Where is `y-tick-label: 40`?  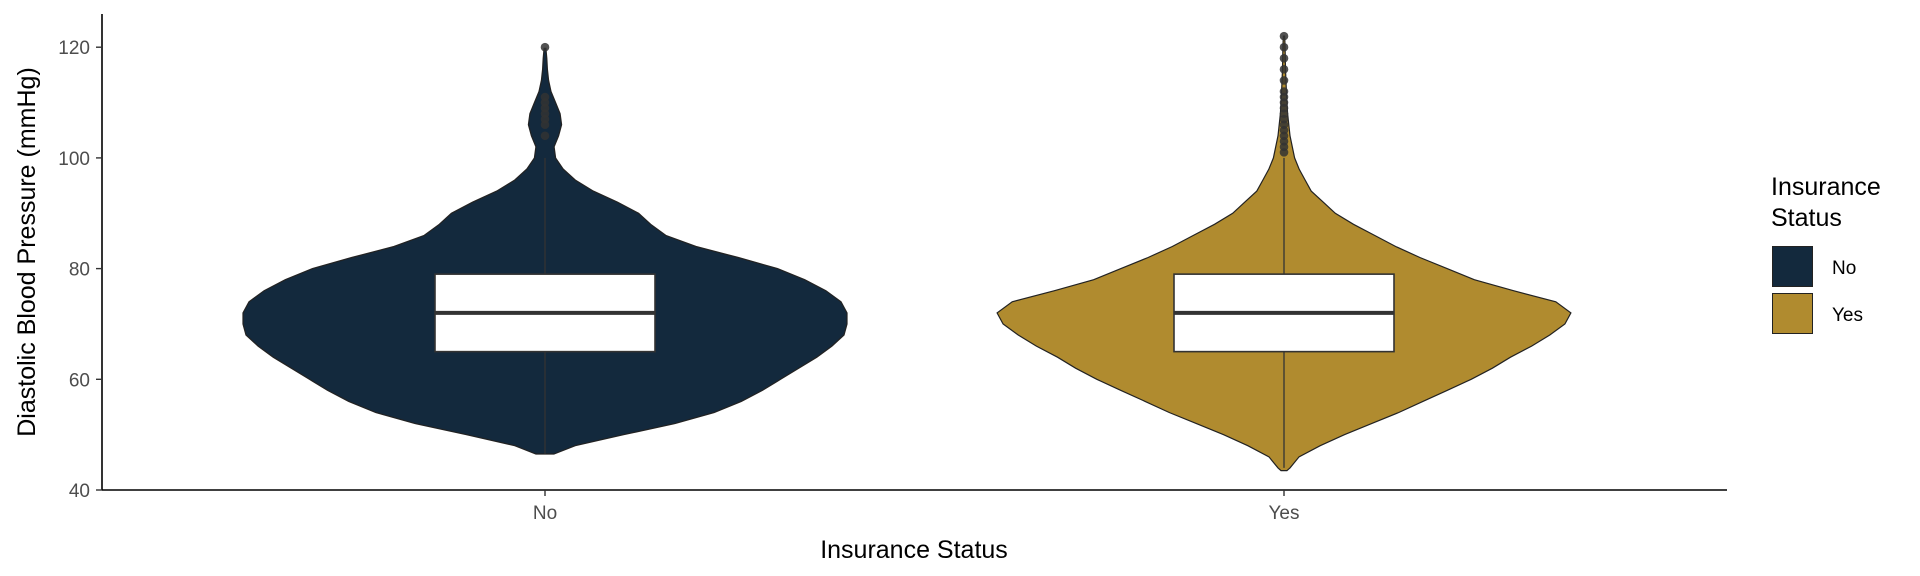 y-tick-label: 40 is located at coordinates (79, 491).